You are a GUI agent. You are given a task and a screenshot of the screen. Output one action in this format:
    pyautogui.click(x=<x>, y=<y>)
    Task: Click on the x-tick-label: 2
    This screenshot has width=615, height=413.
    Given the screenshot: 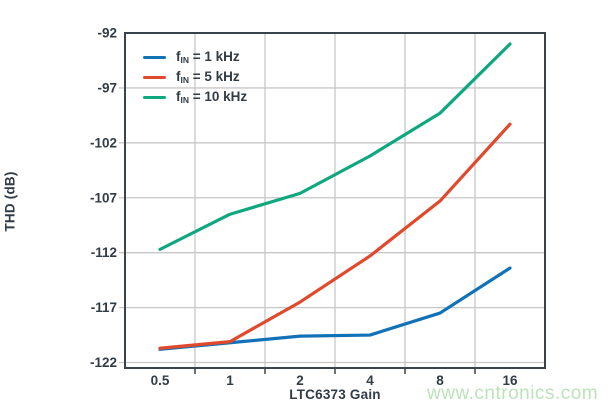 What is the action you would take?
    pyautogui.click(x=300, y=380)
    